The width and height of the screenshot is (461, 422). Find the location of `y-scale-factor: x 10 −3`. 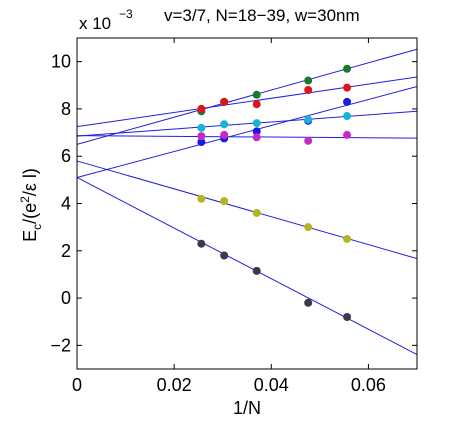

y-scale-factor: x 10 −3 is located at coordinates (106, 20).